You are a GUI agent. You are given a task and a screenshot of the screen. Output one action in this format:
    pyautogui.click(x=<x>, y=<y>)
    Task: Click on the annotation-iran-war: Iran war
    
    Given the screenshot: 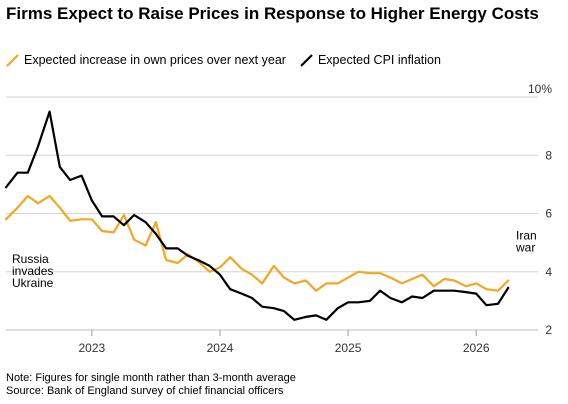 What is the action you would take?
    pyautogui.click(x=526, y=242)
    